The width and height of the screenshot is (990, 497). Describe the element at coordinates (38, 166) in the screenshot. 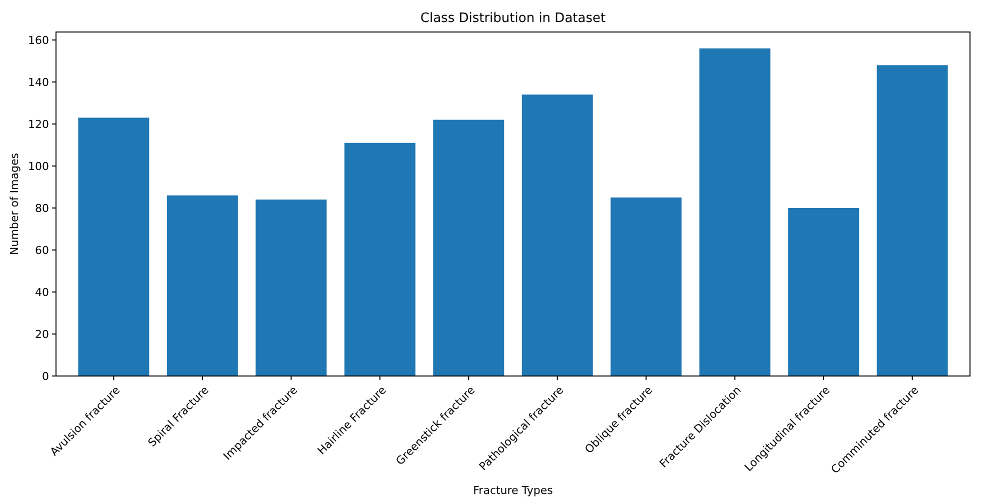

I see `y-tick-label: 100` at that location.